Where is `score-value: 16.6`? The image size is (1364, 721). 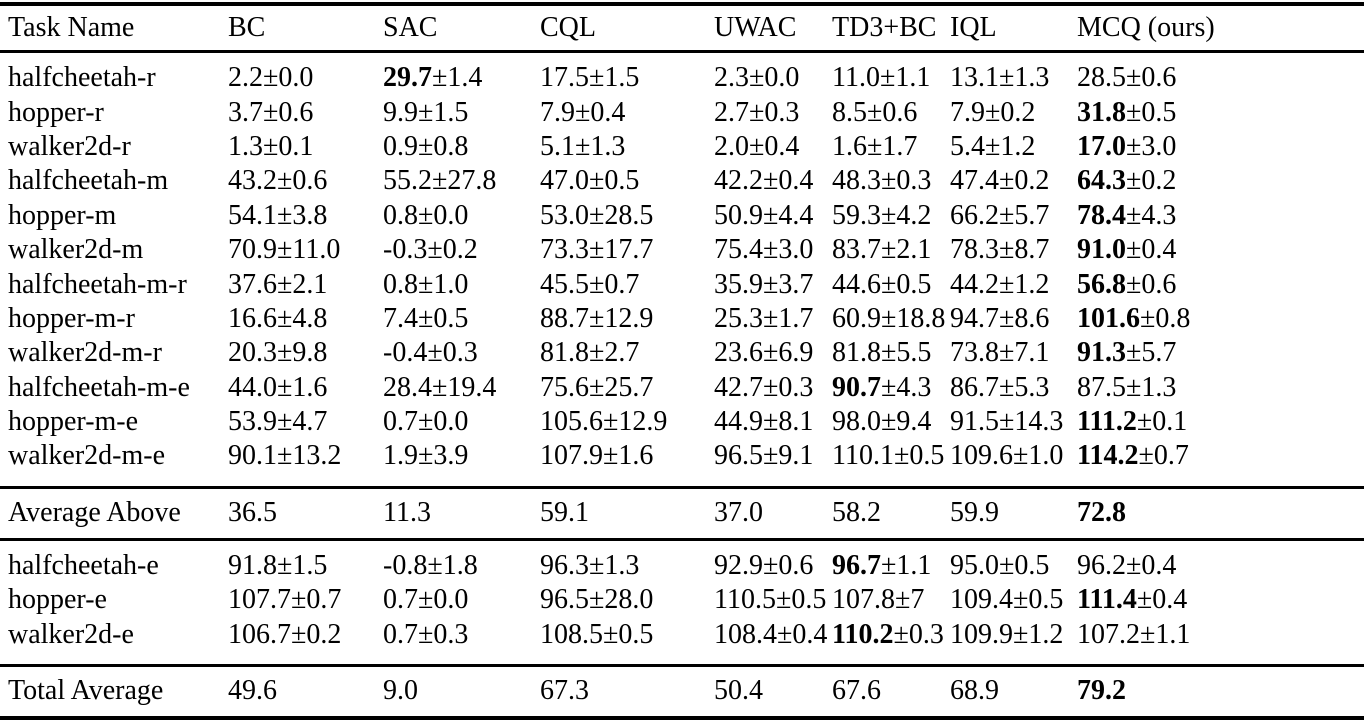 score-value: 16.6 is located at coordinates (252, 318).